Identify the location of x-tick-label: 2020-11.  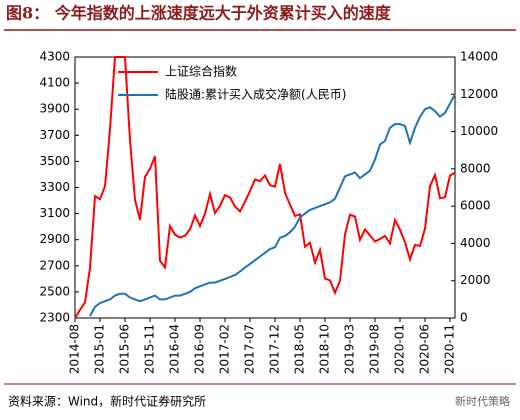
(450, 349).